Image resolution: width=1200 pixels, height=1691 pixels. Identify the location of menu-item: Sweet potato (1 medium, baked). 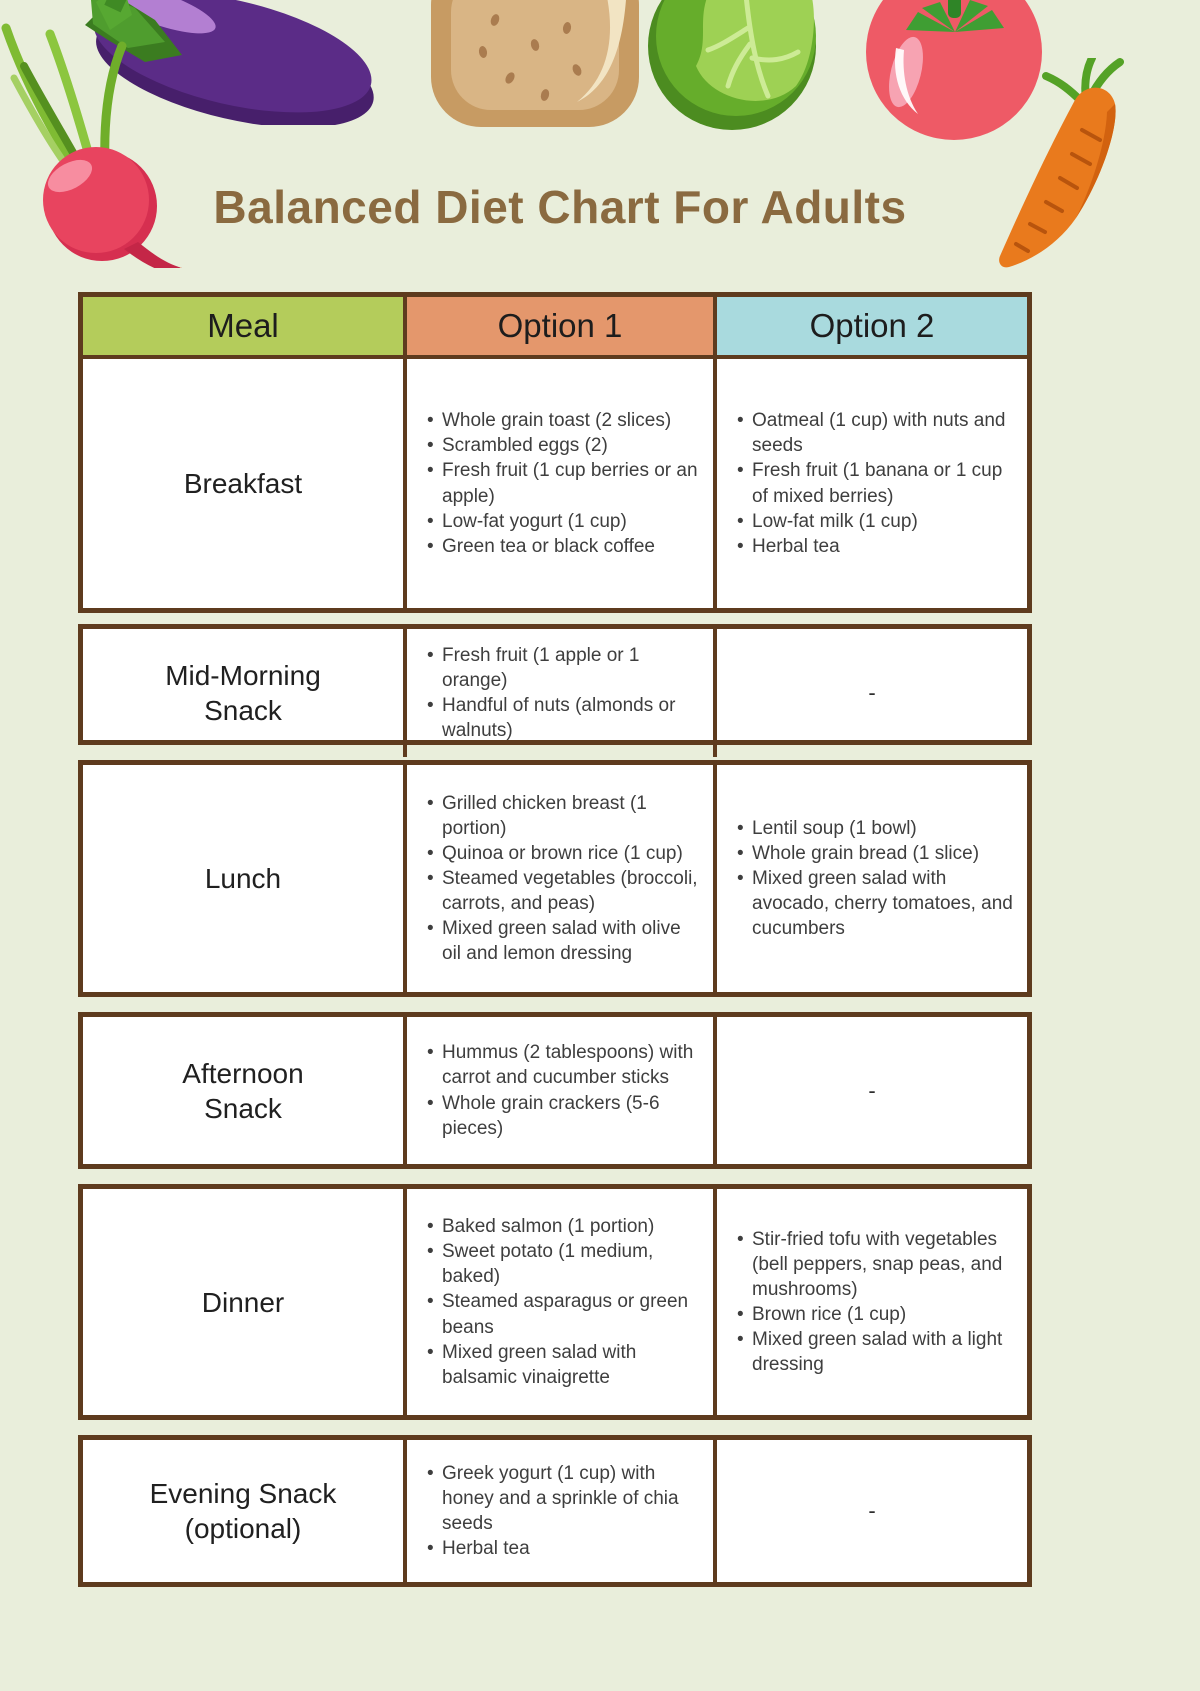
(564, 1264).